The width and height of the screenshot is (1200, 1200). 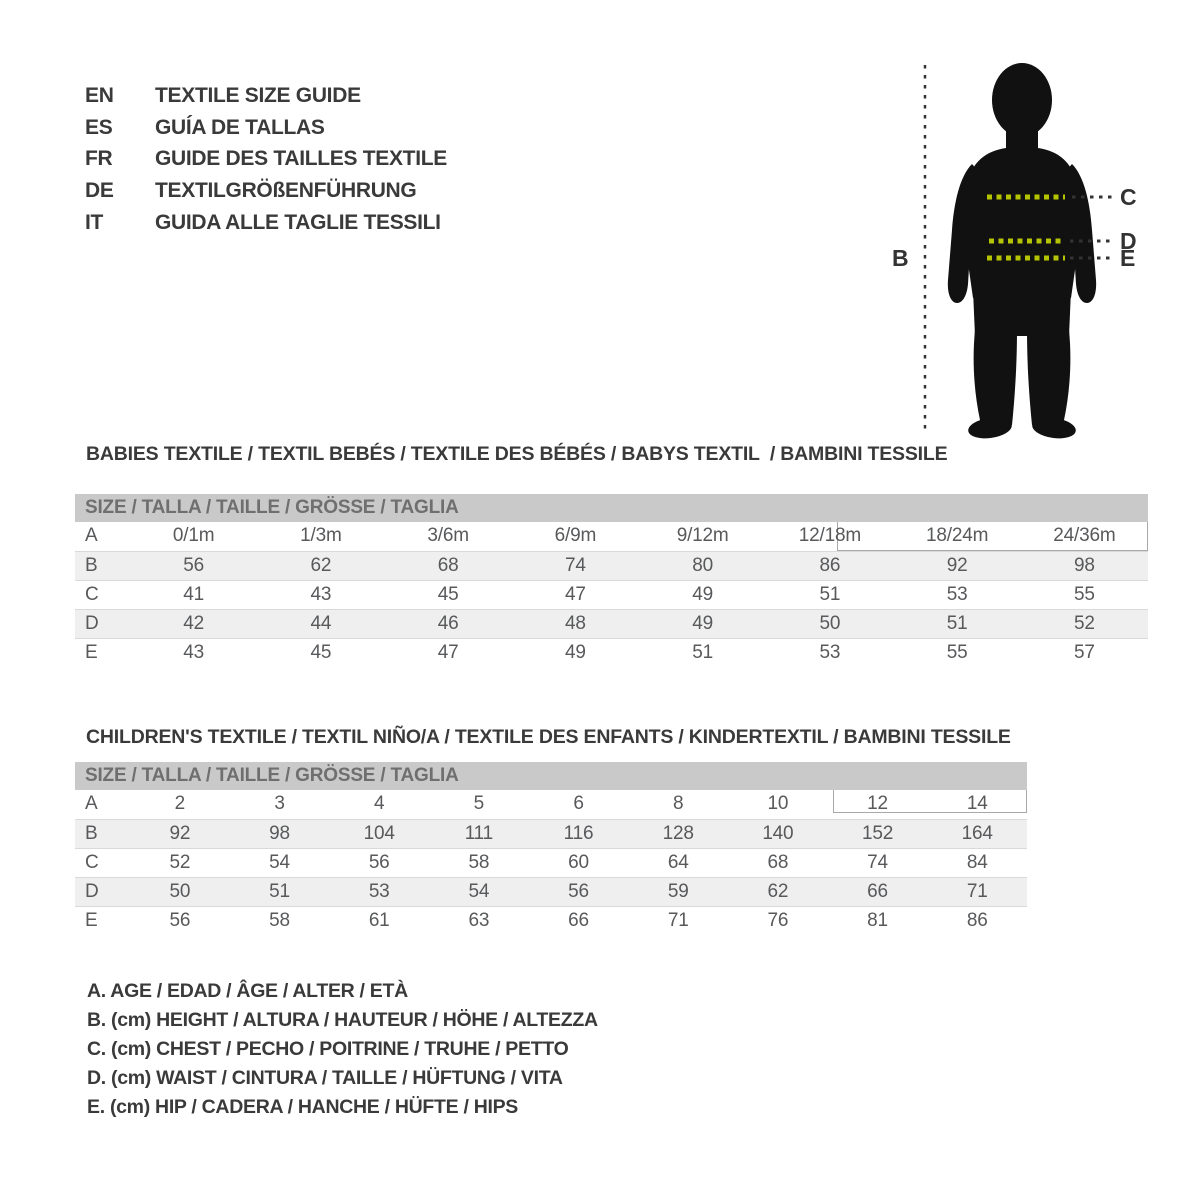 What do you see at coordinates (379, 833) in the screenshot?
I see `size-cell: 104` at bounding box center [379, 833].